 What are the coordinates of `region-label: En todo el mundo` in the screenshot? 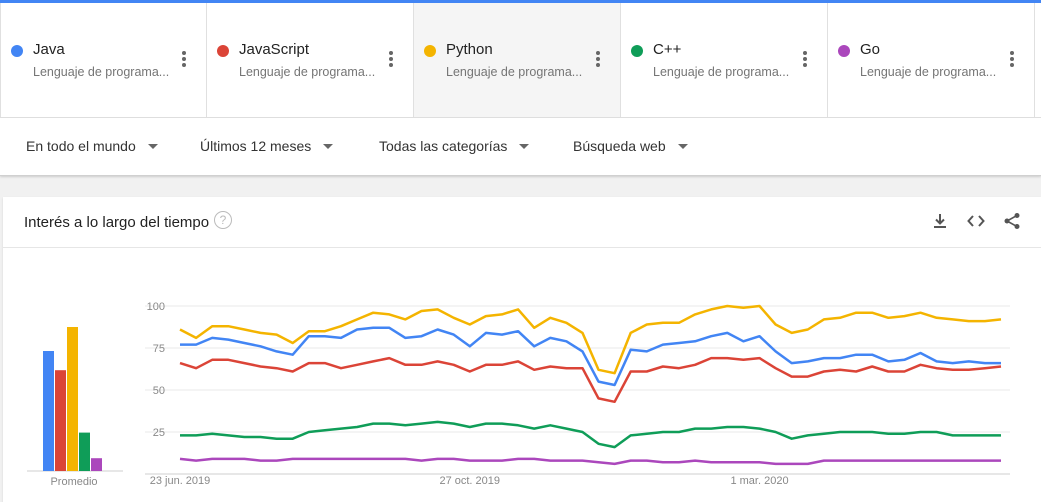 It's located at (81, 146).